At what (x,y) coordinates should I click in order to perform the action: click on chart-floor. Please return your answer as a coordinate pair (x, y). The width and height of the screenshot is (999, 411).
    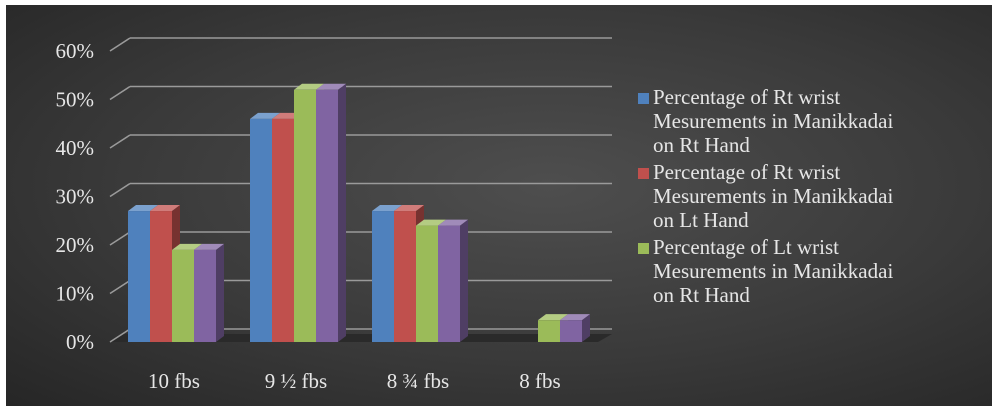
    Looking at the image, I should click on (361, 338).